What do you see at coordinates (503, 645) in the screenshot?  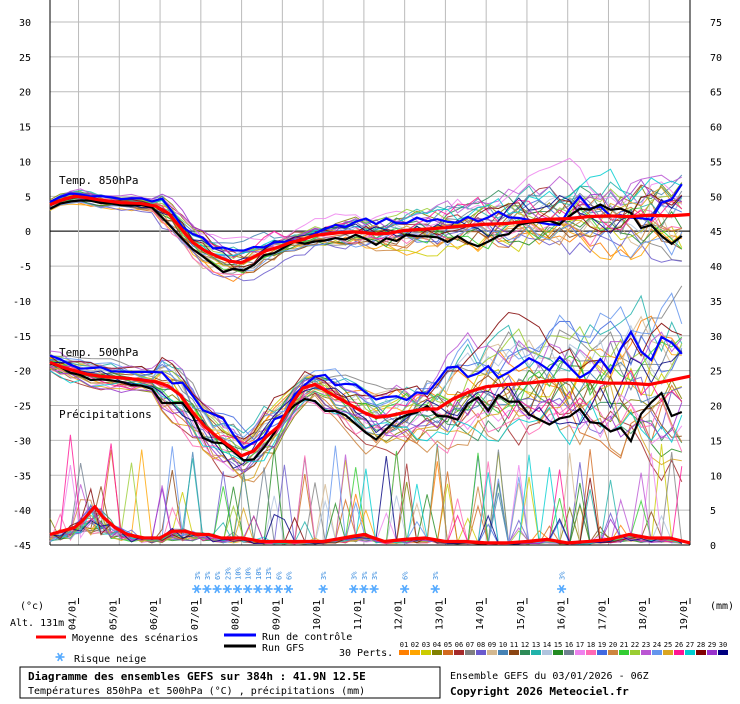 I see `pert-number: 10` at bounding box center [503, 645].